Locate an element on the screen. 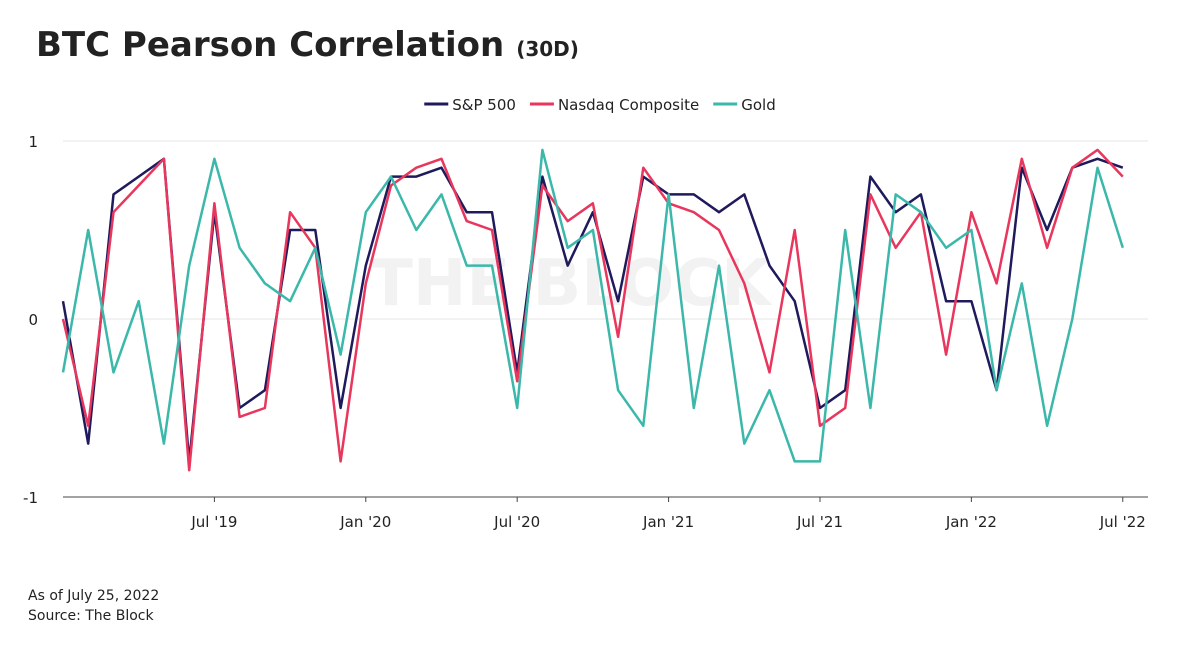 This screenshot has height=660, width=1200. x-tick-label: Jan '20 is located at coordinates (365, 522).